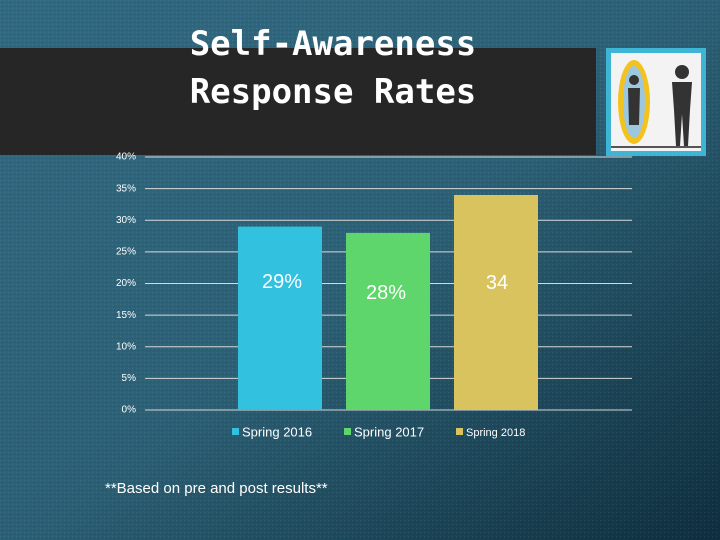 Image resolution: width=720 pixels, height=540 pixels. I want to click on y-tick-label: 5%, so click(129, 378).